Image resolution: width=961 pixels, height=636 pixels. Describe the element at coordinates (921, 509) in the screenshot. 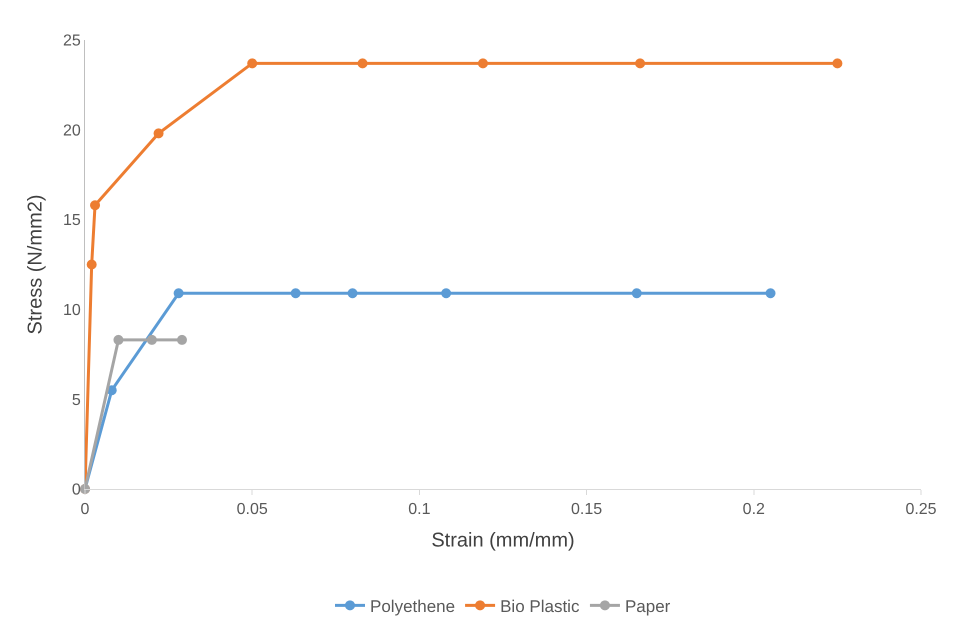

I see `x-tick-label: 0.25` at that location.